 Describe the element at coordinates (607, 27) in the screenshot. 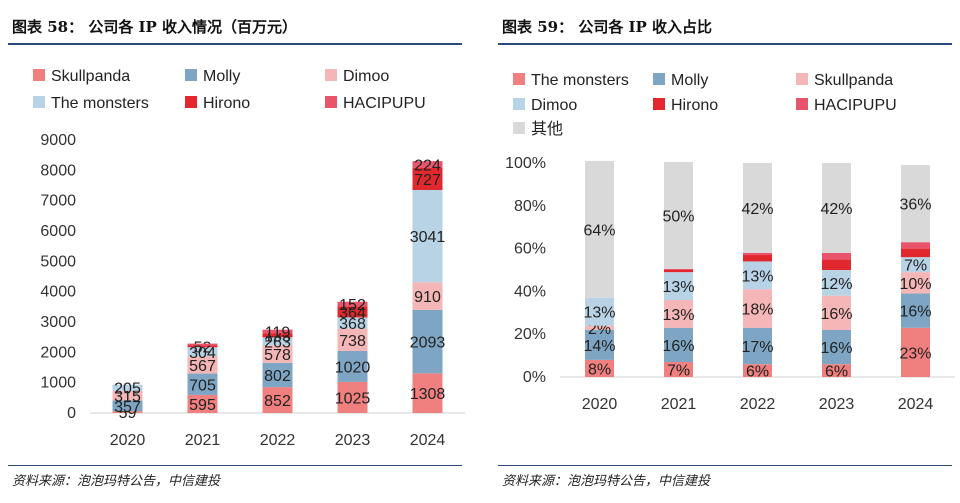

I see `chart-title: 图表 59： 公司各 IP 收入占比` at that location.